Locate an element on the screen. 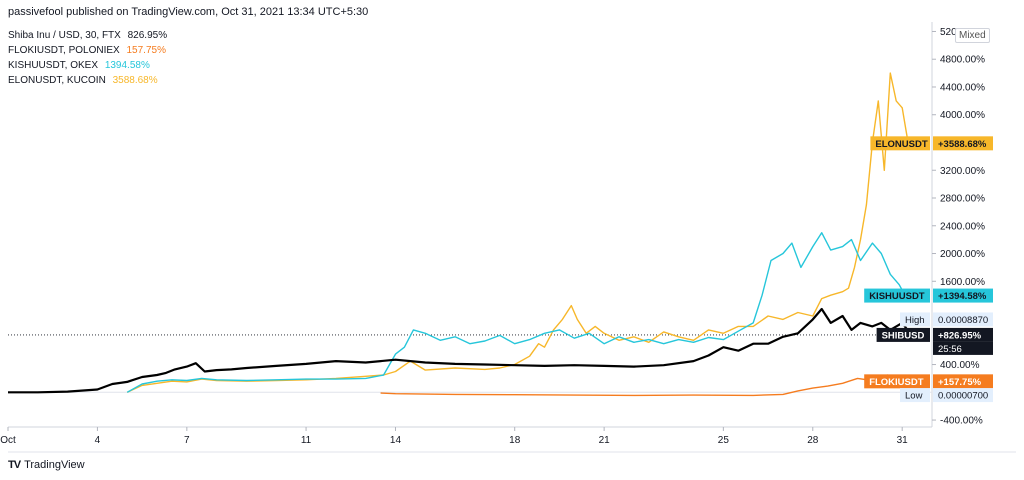  high-label-text: High is located at coordinates (915, 320).